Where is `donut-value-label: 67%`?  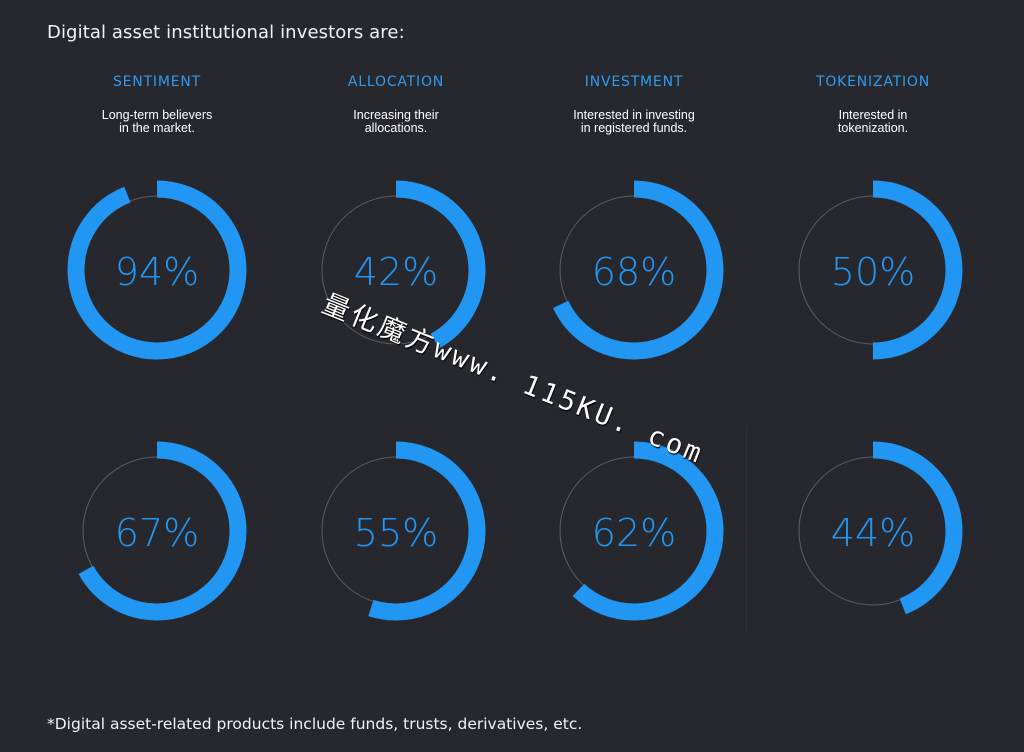
donut-value-label: 67% is located at coordinates (157, 533).